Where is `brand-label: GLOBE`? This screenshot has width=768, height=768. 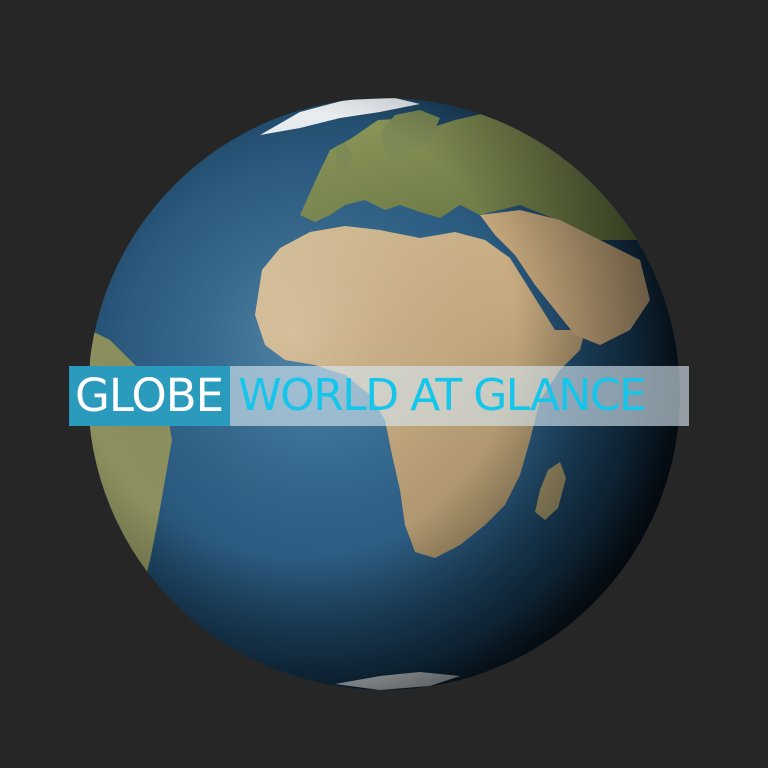 brand-label: GLOBE is located at coordinates (150, 396).